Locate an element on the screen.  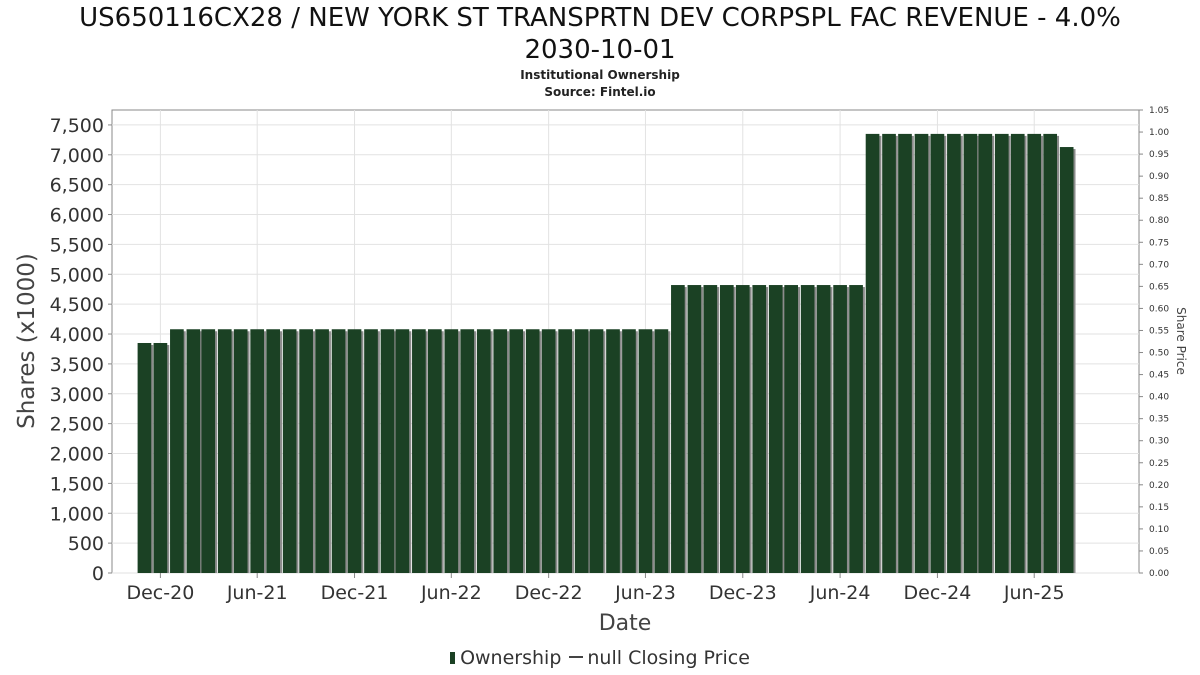
chart-source: Source: Fintel.io is located at coordinates (600, 92).